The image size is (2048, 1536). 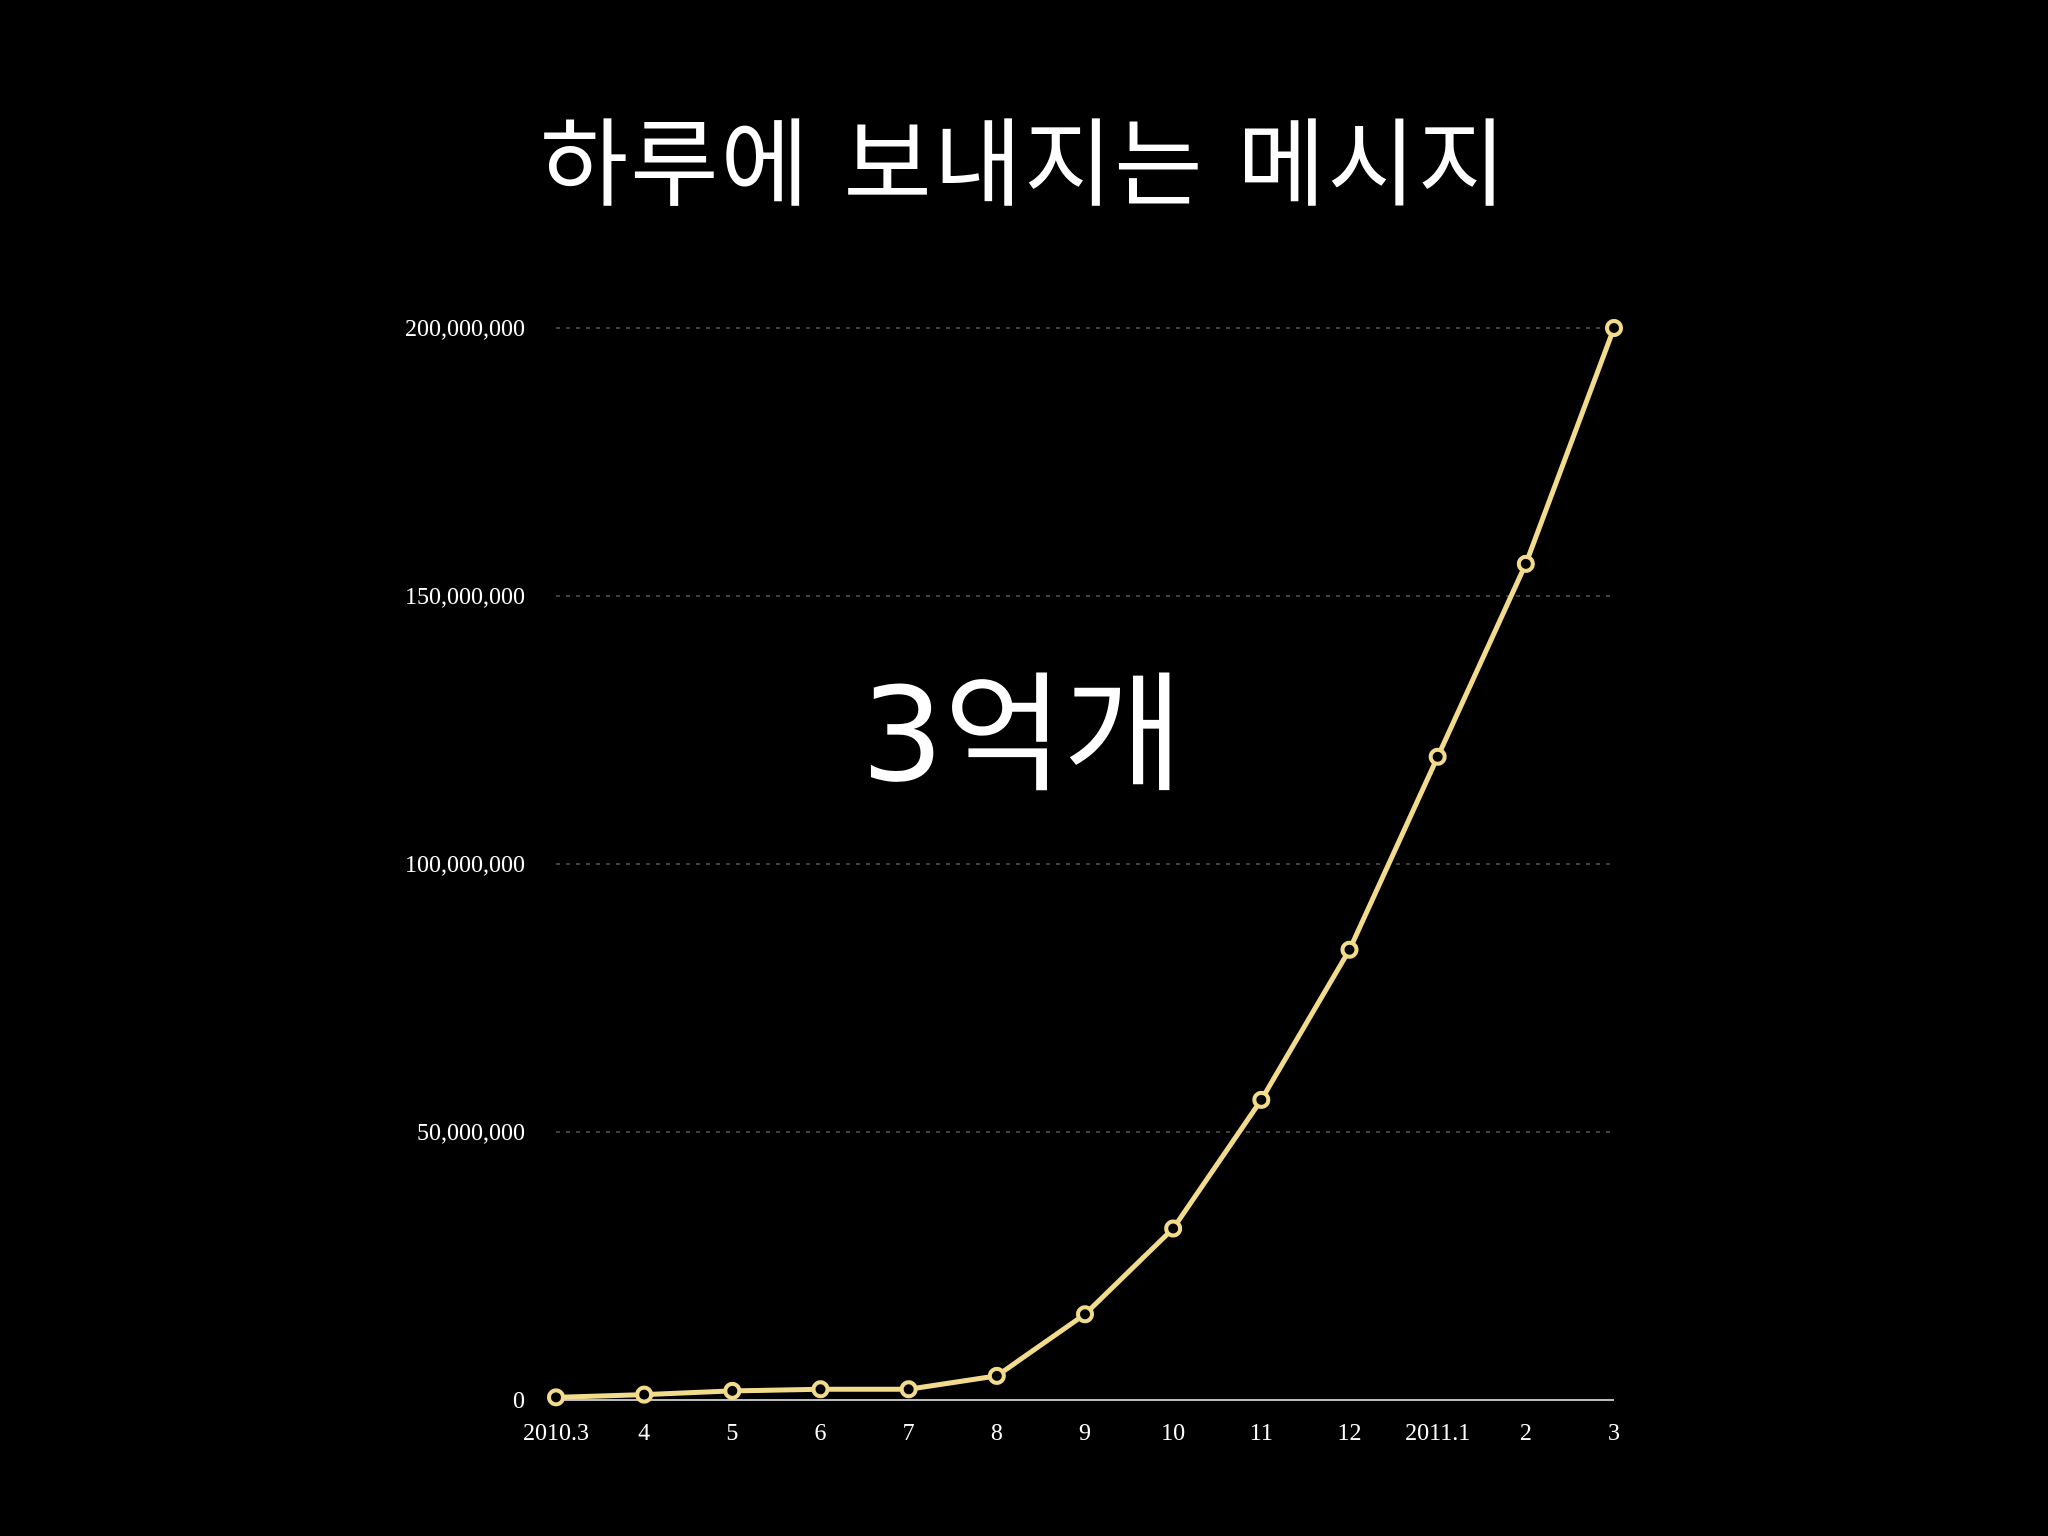 What do you see at coordinates (1437, 1433) in the screenshot?
I see `x-tick-label: 2011.1` at bounding box center [1437, 1433].